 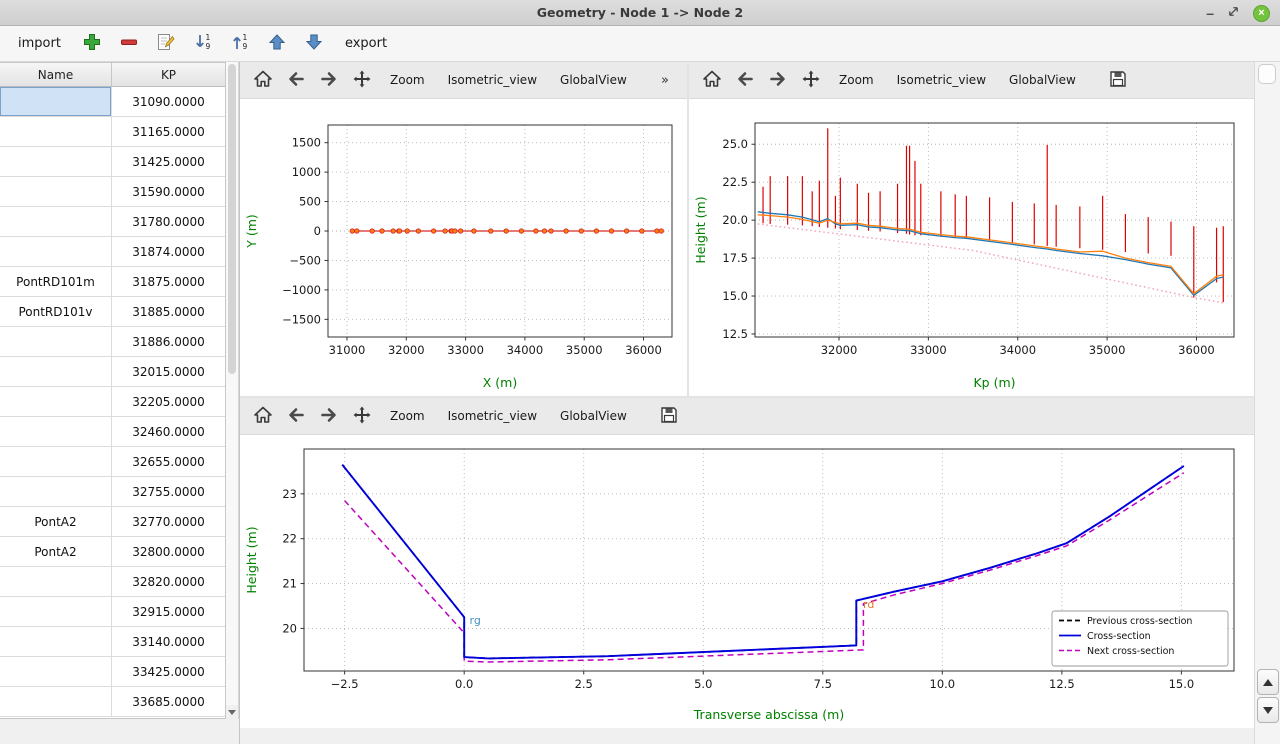 I want to click on kp-cell: 31874.0000, so click(x=168, y=251).